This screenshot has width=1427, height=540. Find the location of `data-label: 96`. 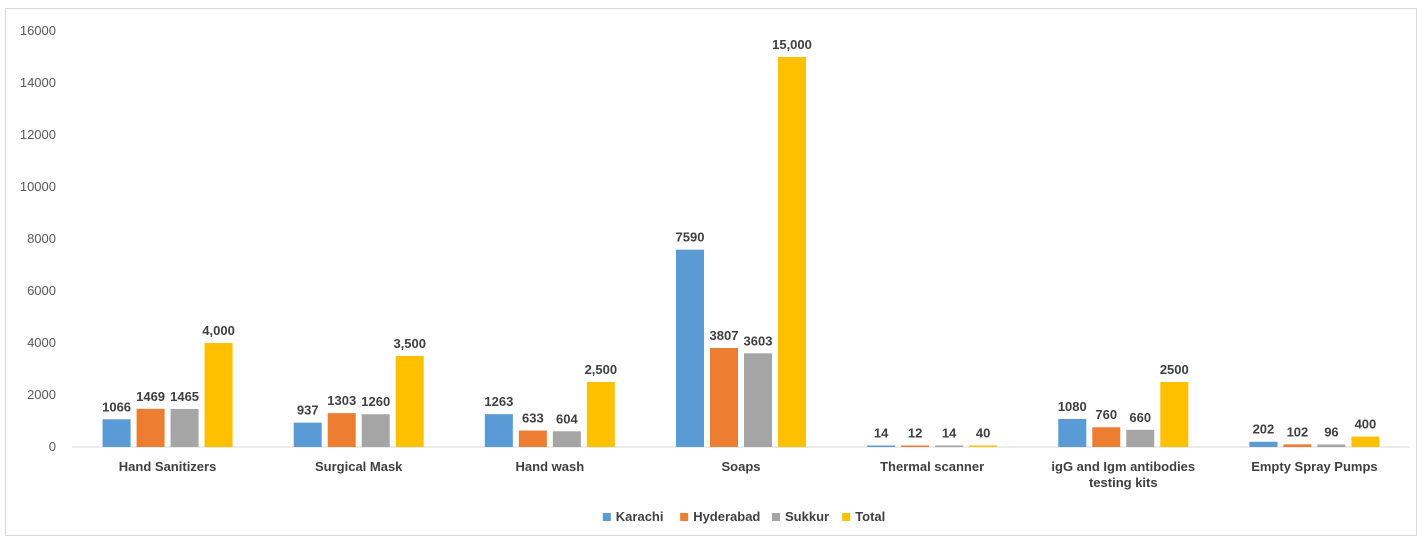

data-label: 96 is located at coordinates (1331, 432).